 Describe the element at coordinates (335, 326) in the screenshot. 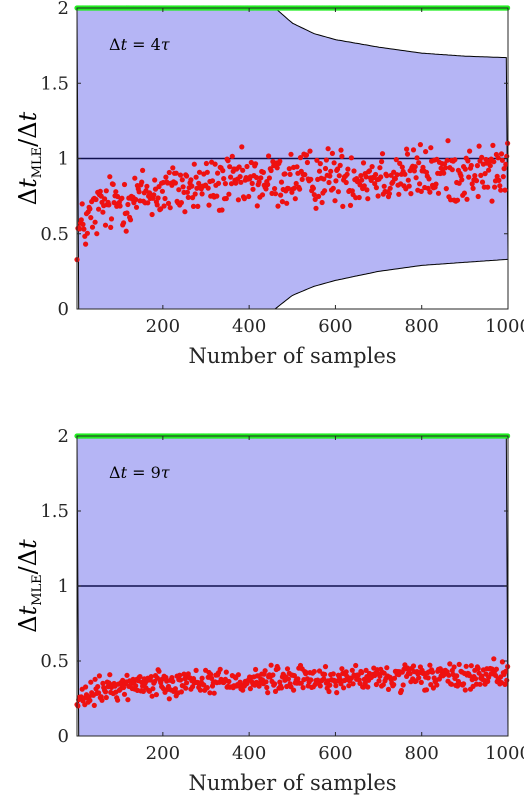

I see `x-tick-label: 600` at that location.